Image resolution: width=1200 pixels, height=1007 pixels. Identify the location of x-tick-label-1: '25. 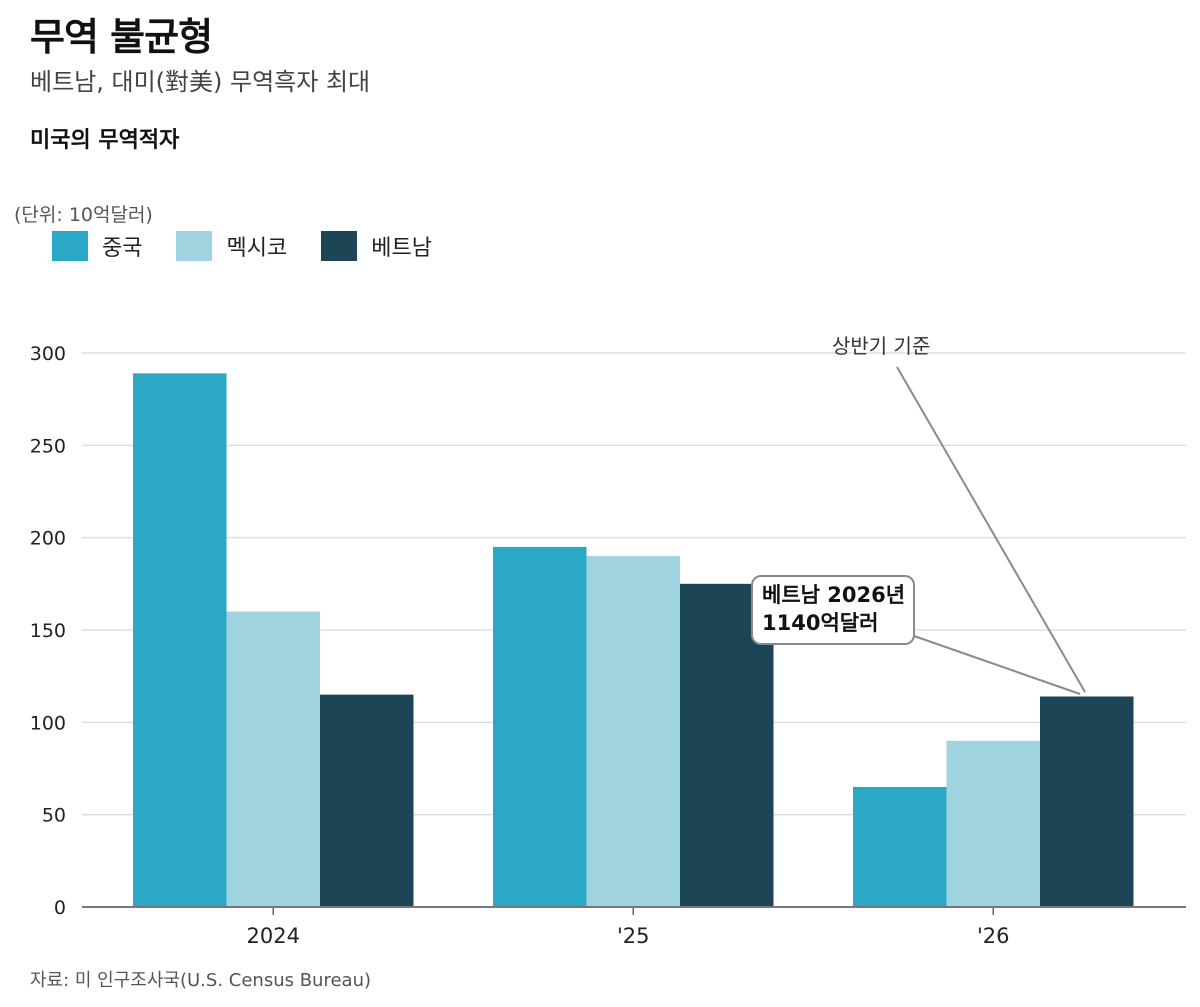
(633, 936).